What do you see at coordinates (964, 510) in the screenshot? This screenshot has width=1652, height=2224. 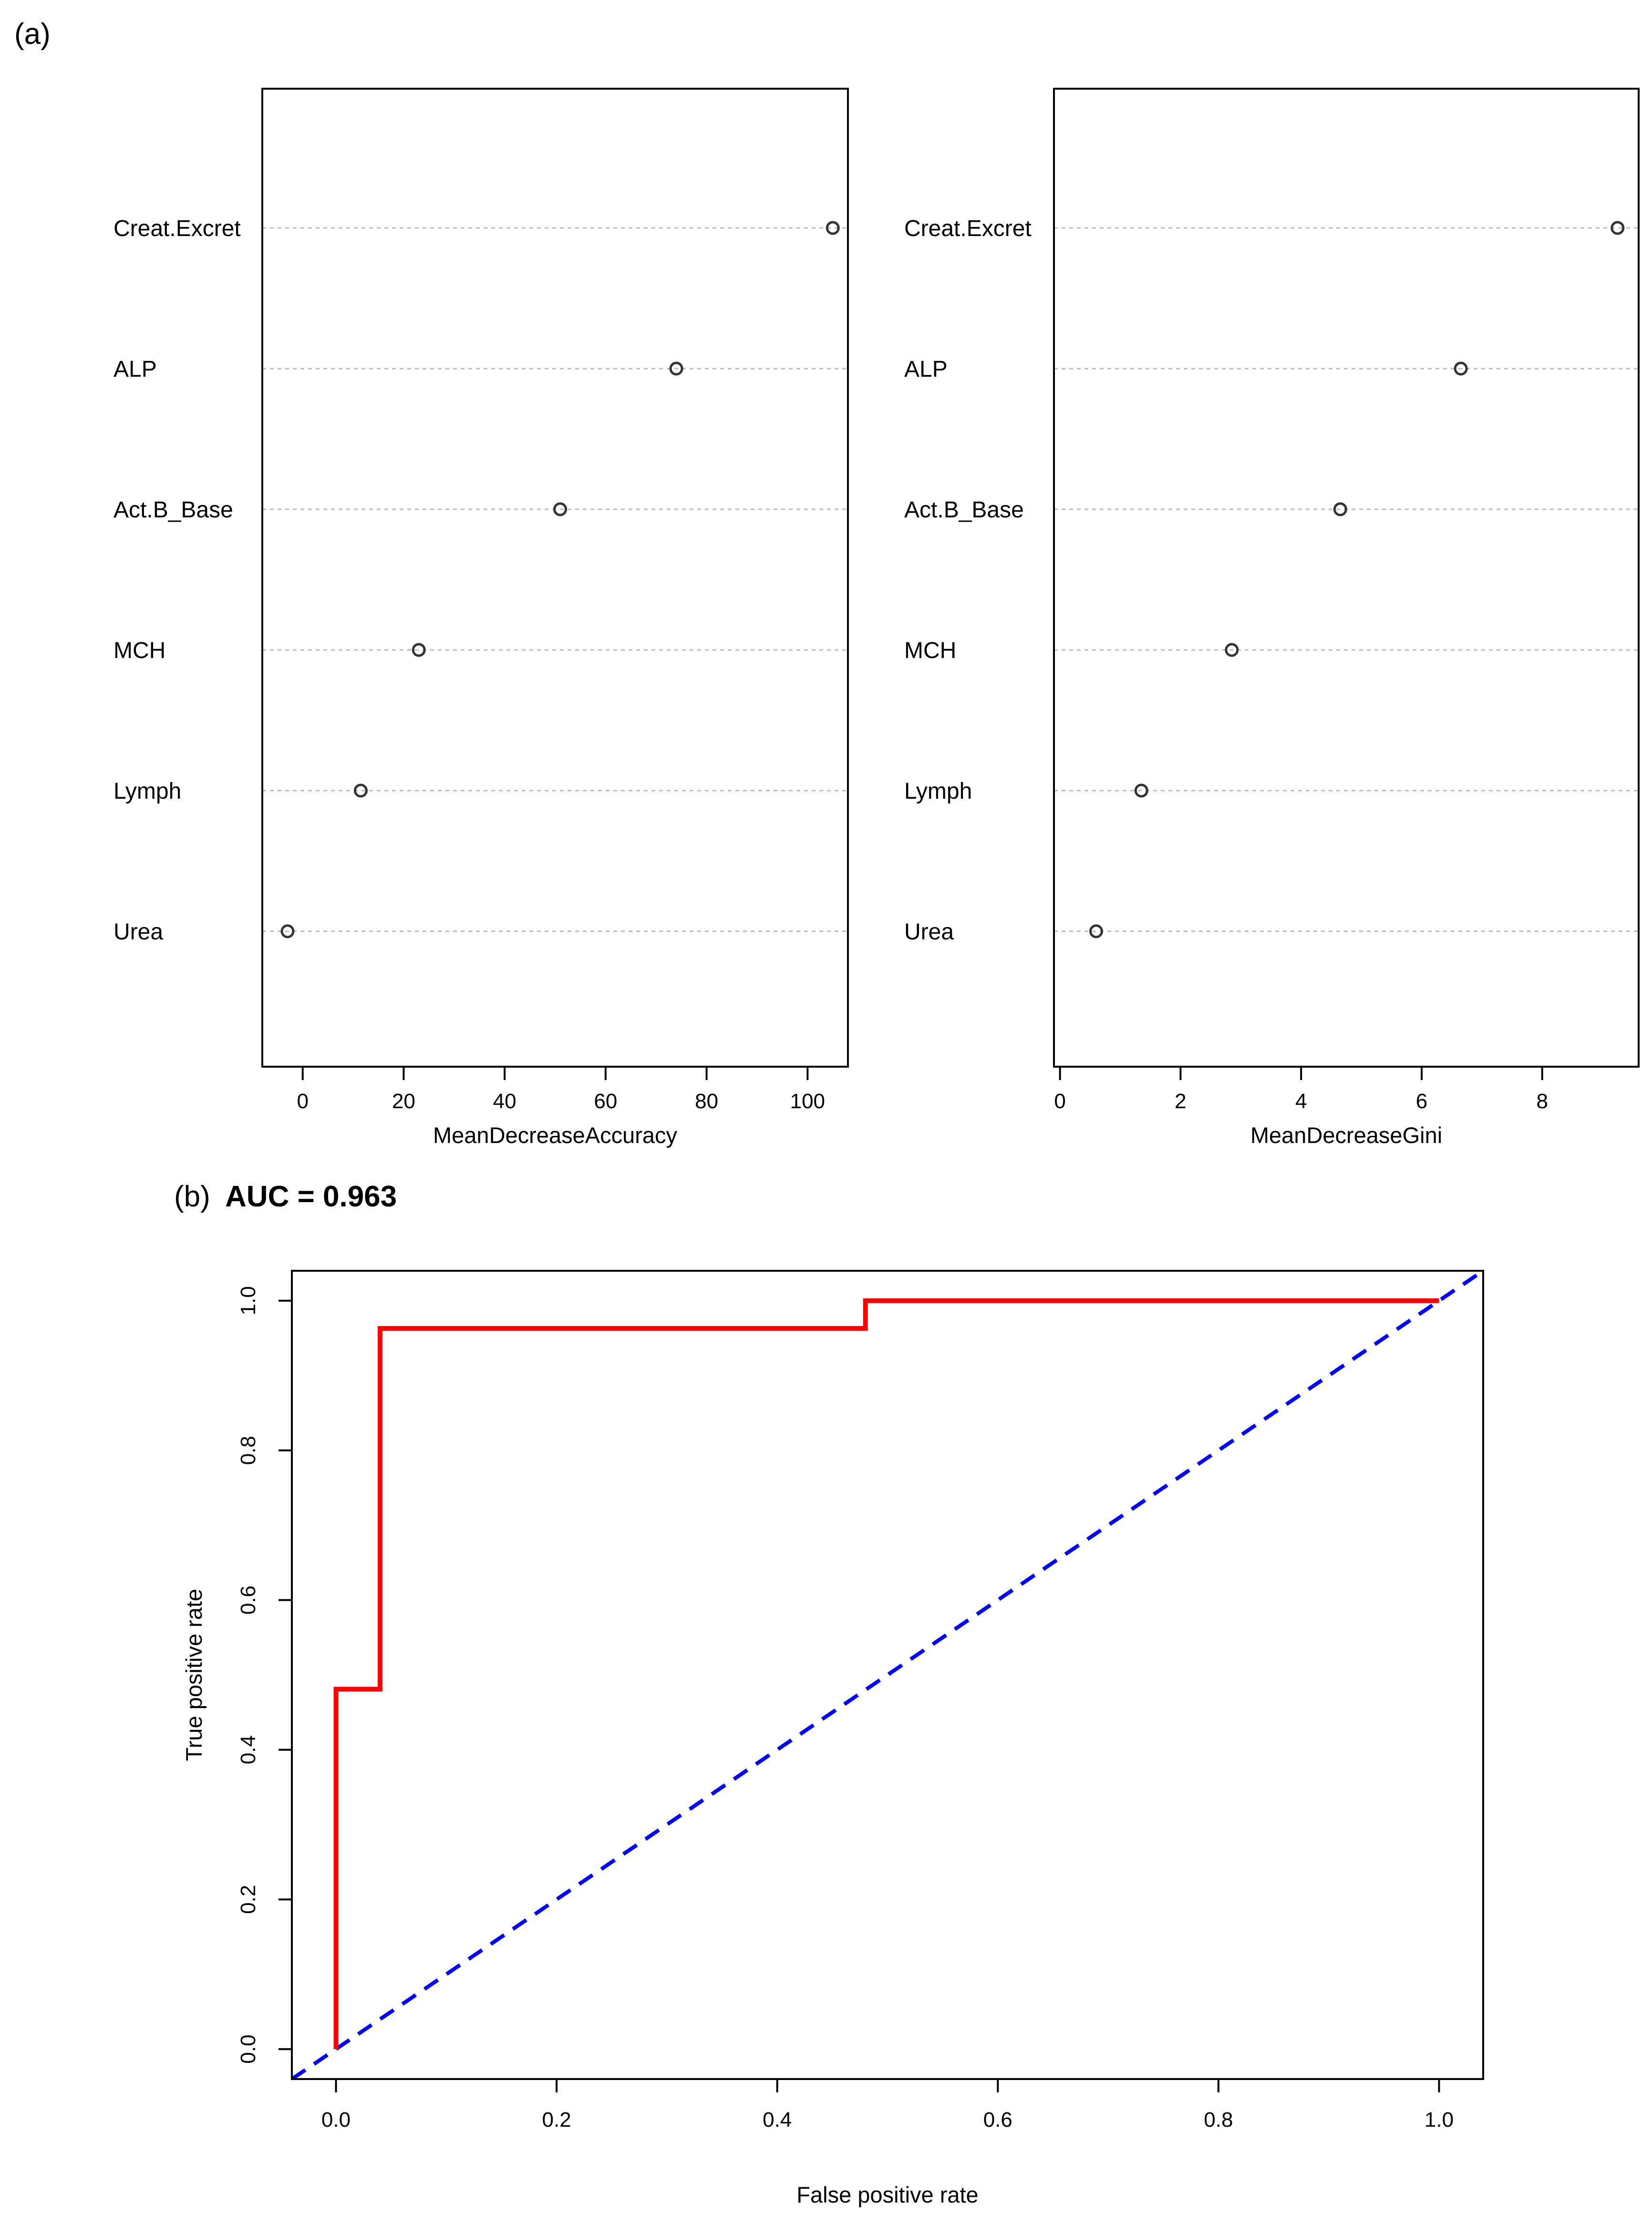 I see `gini-category-label: Act.B_Base` at bounding box center [964, 510].